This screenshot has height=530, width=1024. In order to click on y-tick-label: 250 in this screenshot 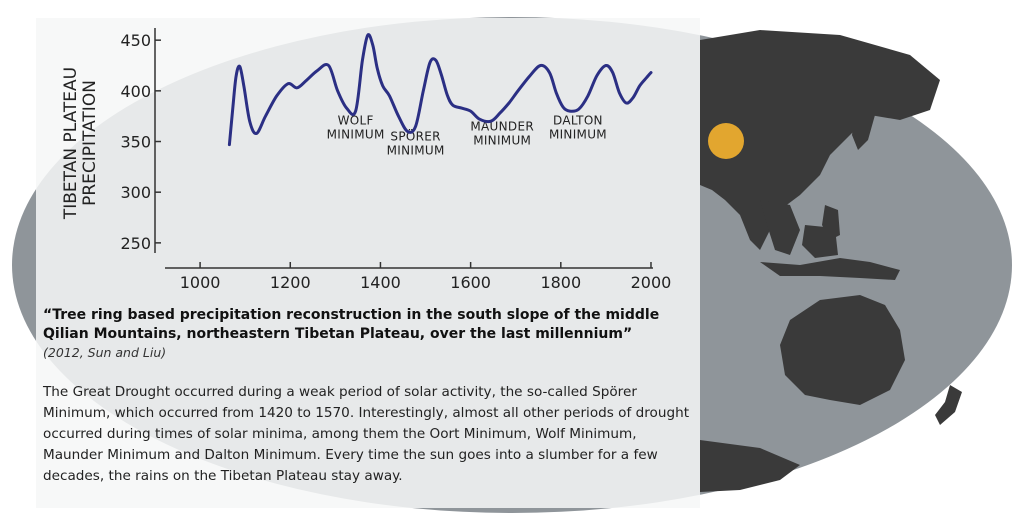, I will do `click(135, 243)`.